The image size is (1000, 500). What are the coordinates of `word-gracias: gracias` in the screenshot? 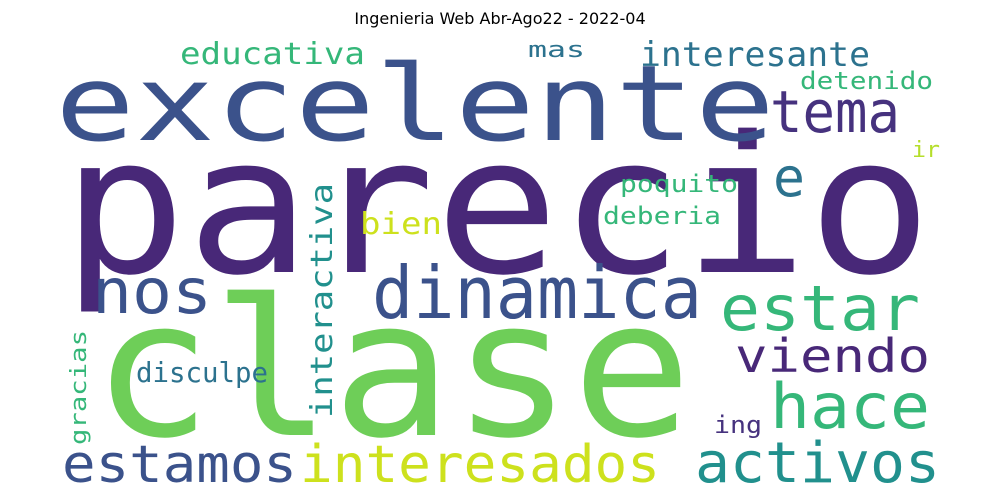 It's located at (79, 387).